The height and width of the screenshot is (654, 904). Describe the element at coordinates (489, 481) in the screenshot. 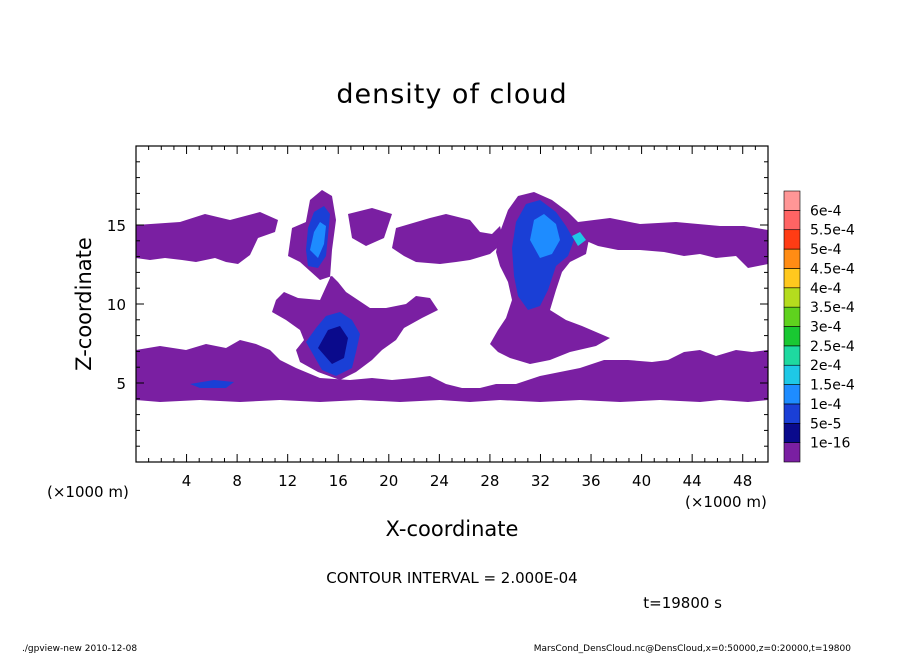

I see `x-tick-label: 28` at that location.